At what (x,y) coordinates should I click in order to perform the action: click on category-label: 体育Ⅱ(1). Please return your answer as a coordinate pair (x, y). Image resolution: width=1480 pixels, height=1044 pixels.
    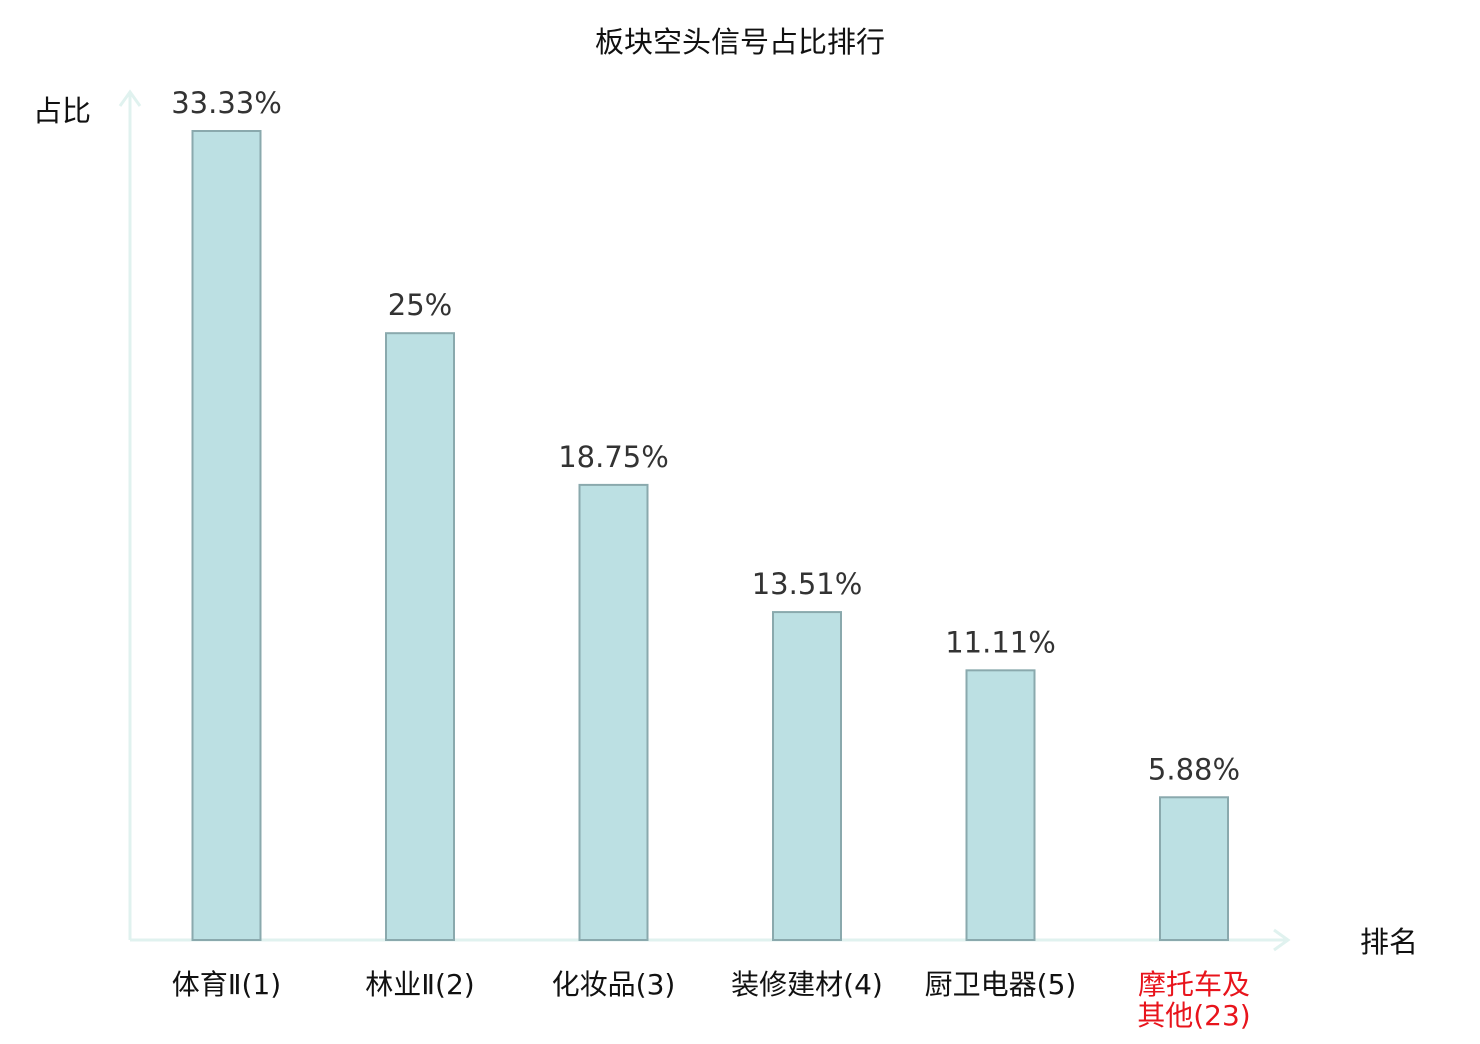
    Looking at the image, I should click on (226, 984).